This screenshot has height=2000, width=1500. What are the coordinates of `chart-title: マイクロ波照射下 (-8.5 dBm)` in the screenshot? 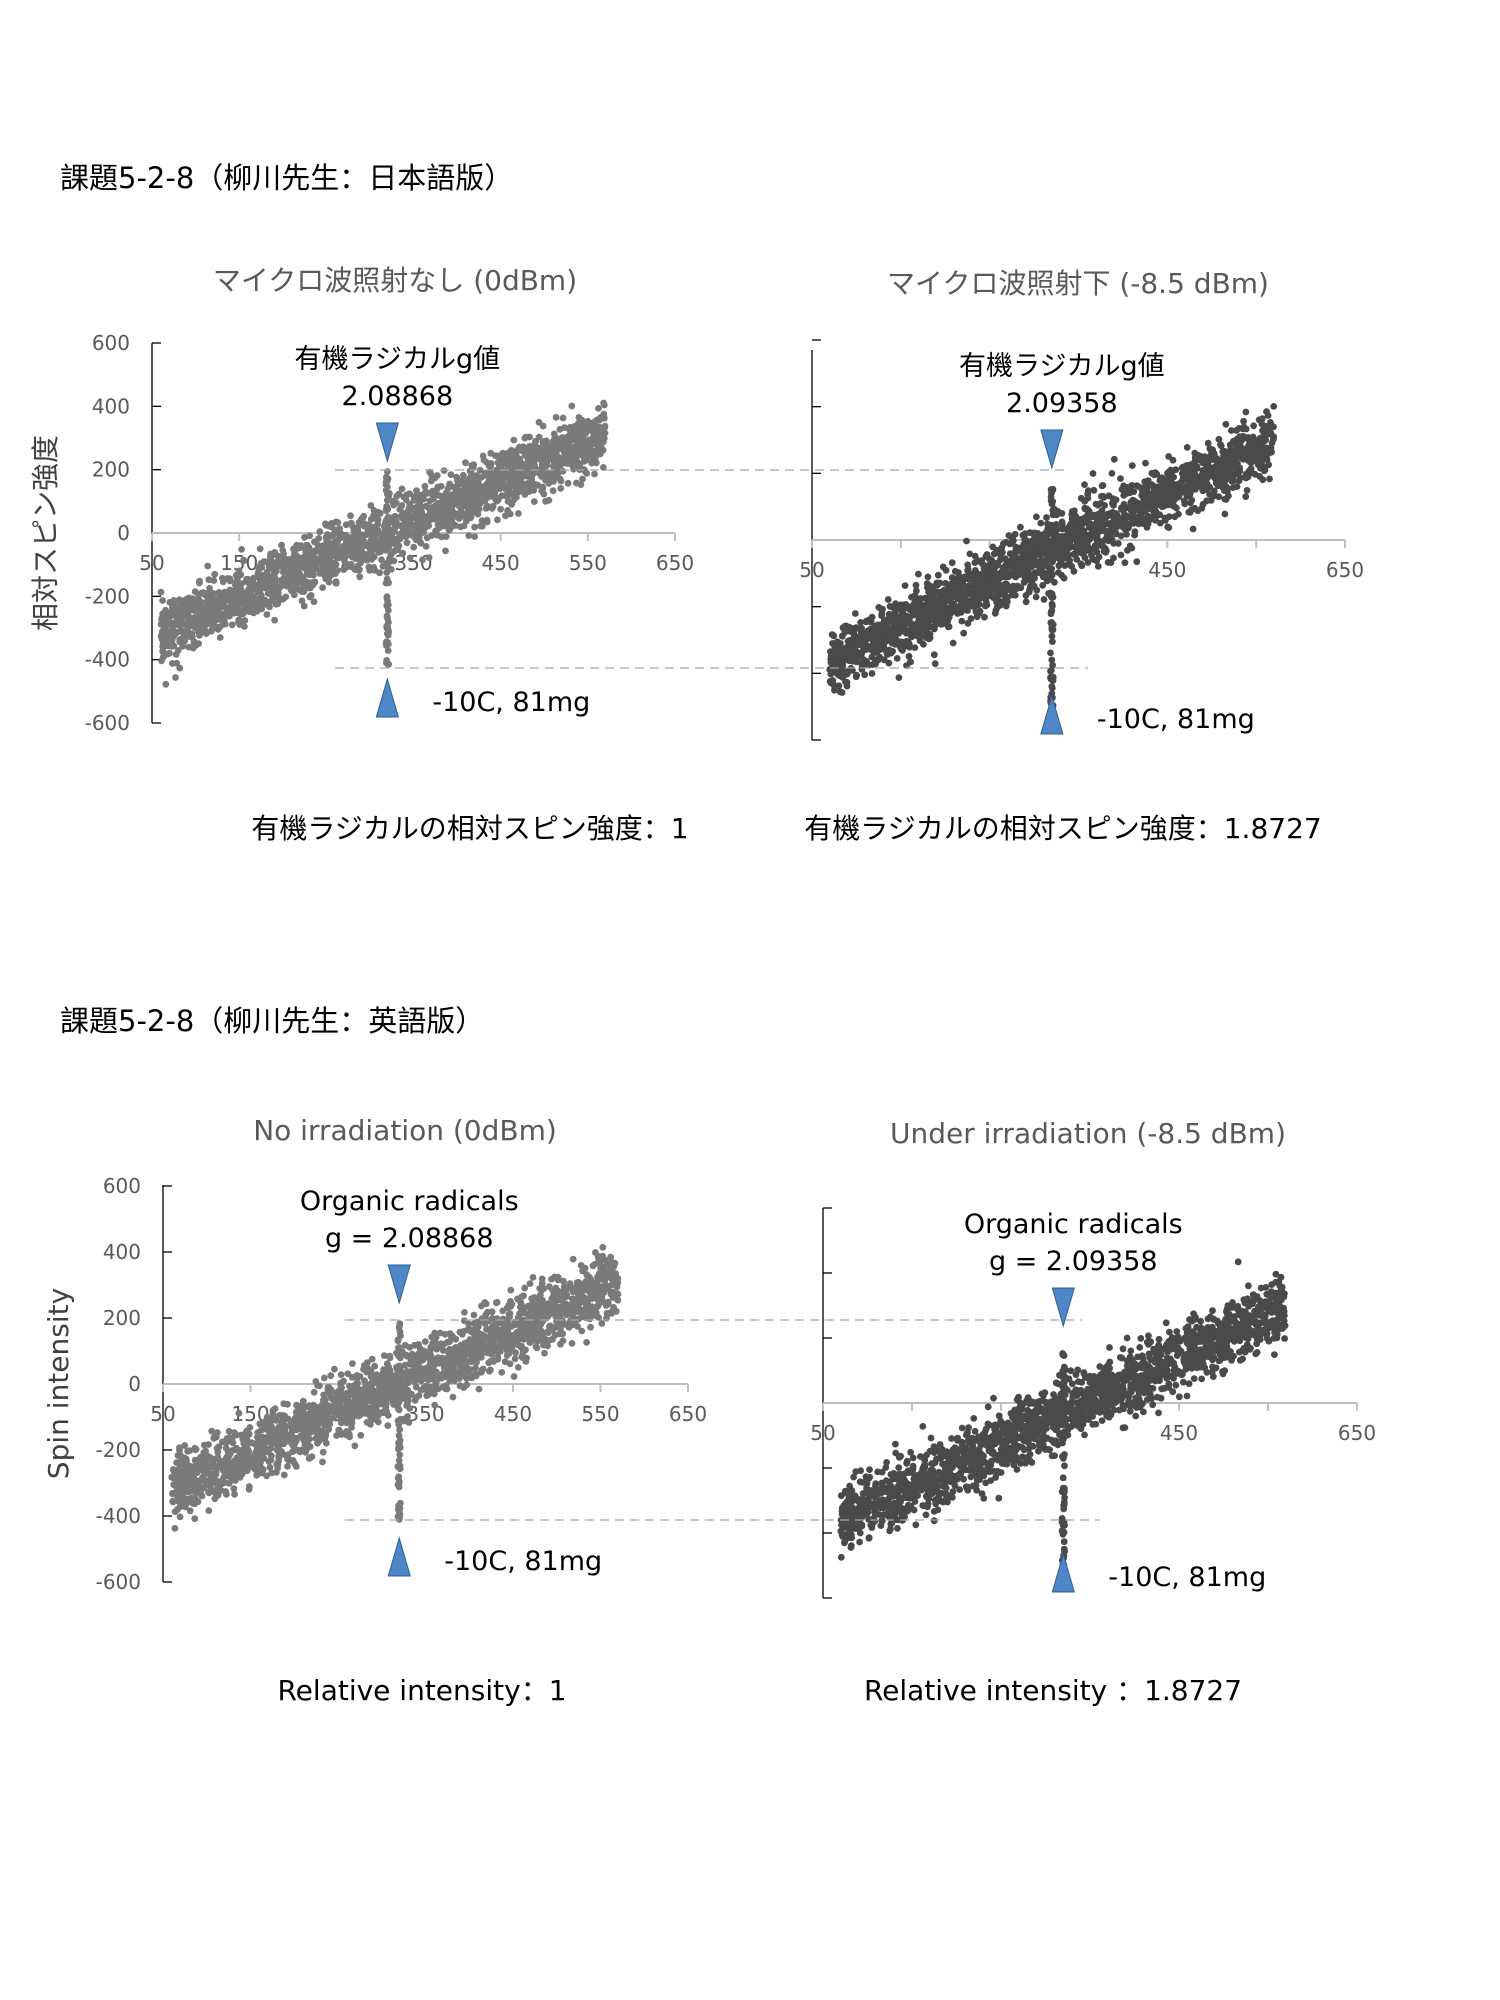 It's located at (1078, 283).